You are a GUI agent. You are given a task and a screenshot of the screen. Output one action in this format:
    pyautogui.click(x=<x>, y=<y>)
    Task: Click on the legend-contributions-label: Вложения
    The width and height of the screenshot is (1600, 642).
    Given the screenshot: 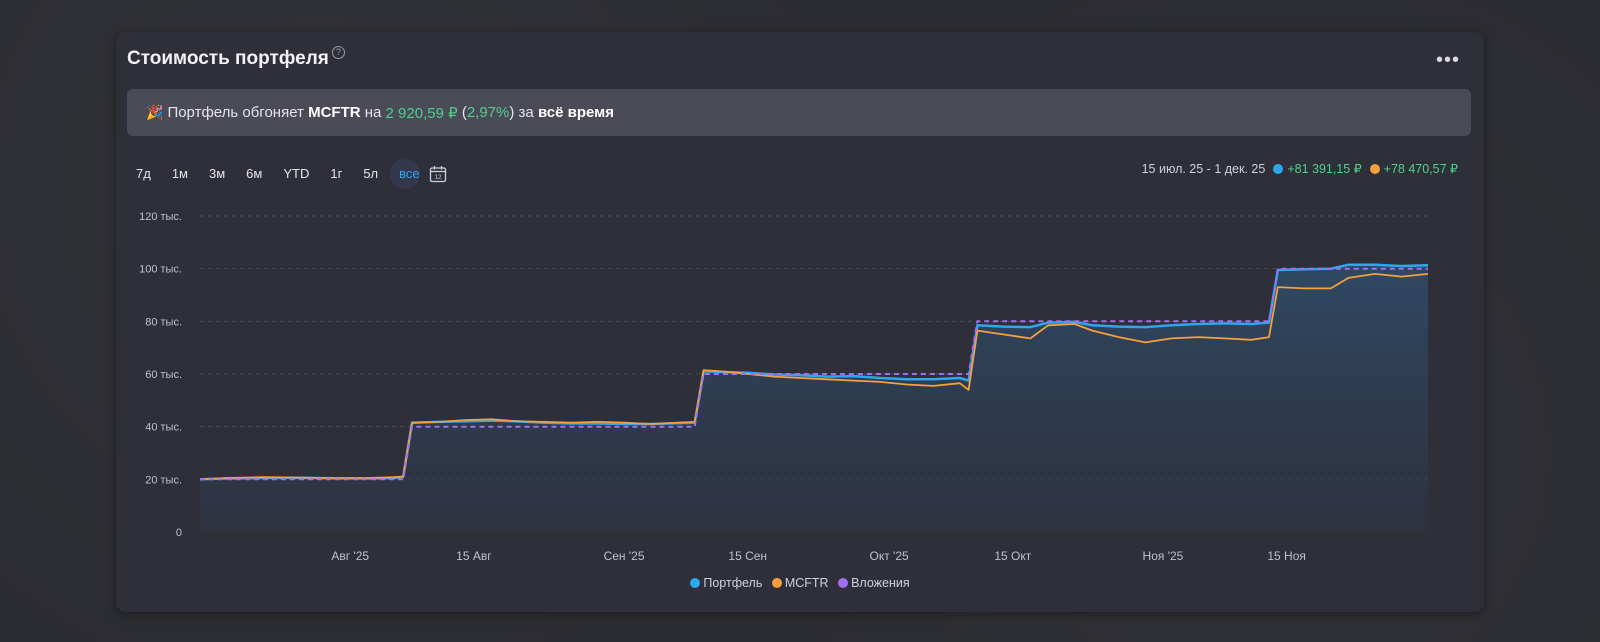 What is the action you would take?
    pyautogui.click(x=880, y=583)
    